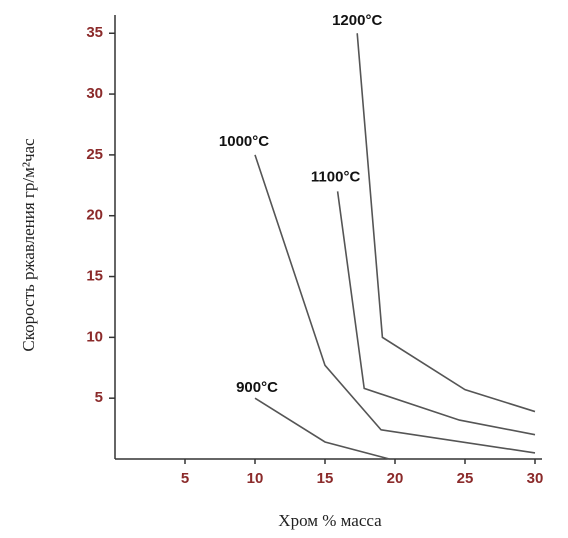 The image size is (568, 538). What do you see at coordinates (255, 478) in the screenshot?
I see `x-tick-label: 10` at bounding box center [255, 478].